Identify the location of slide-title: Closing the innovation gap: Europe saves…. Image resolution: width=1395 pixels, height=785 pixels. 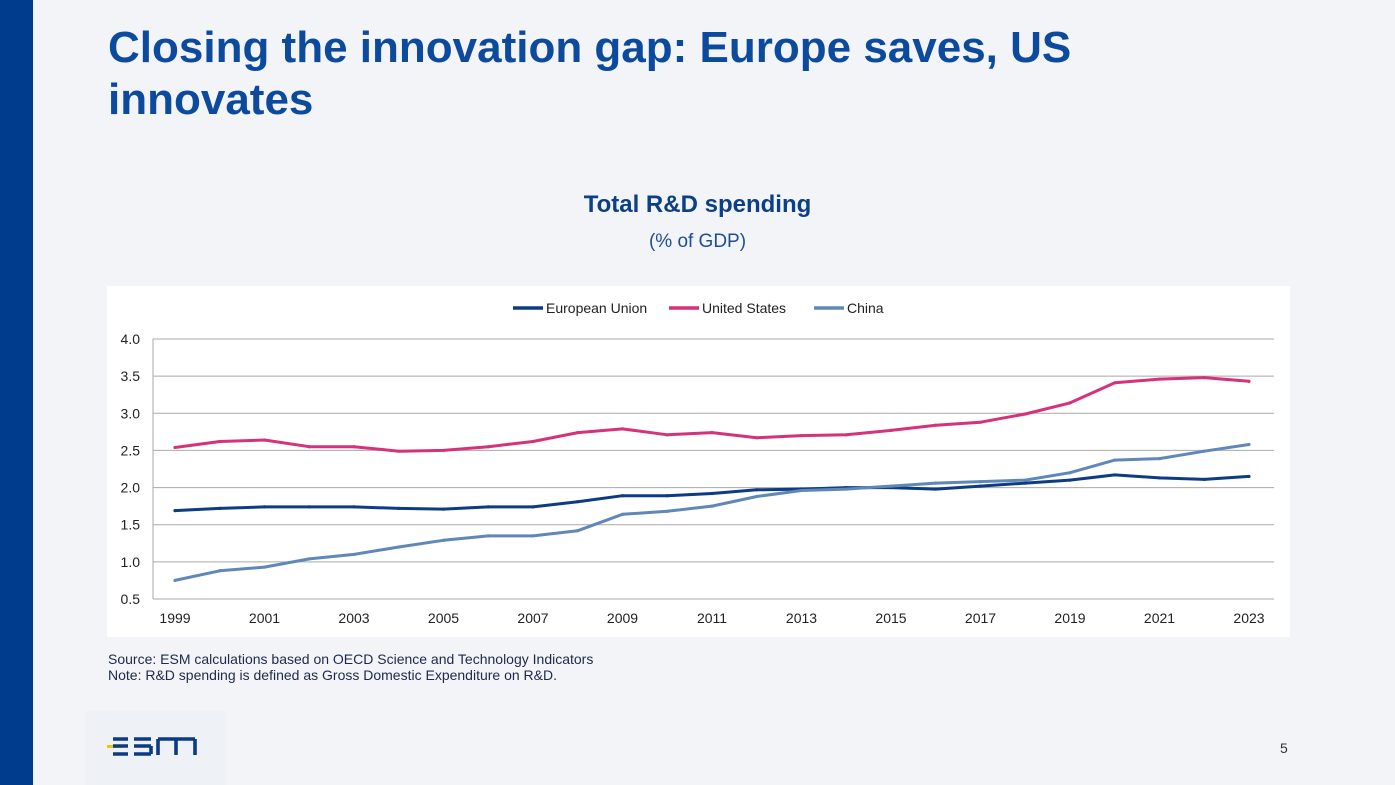
(590, 73).